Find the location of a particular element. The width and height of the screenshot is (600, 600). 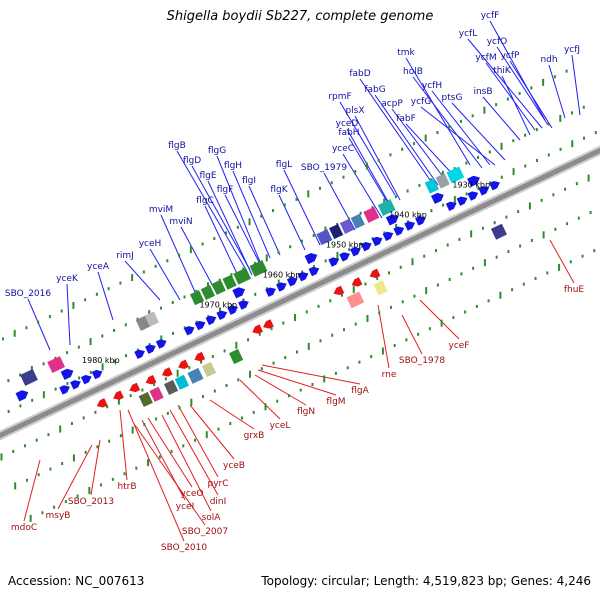

forward-gene-label: mviN is located at coordinates (180, 222).